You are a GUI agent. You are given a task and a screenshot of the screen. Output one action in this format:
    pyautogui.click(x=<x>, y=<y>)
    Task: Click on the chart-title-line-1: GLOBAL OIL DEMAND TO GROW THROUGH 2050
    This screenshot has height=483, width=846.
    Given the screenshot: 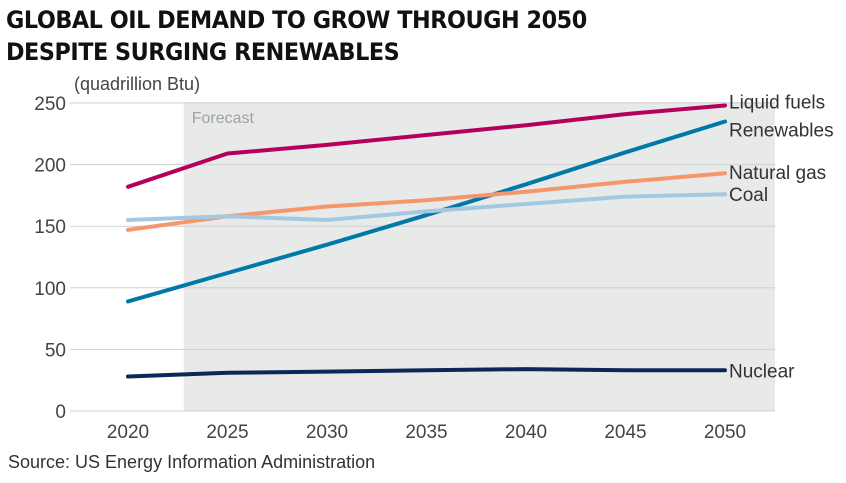 What is the action you would take?
    pyautogui.click(x=296, y=20)
    